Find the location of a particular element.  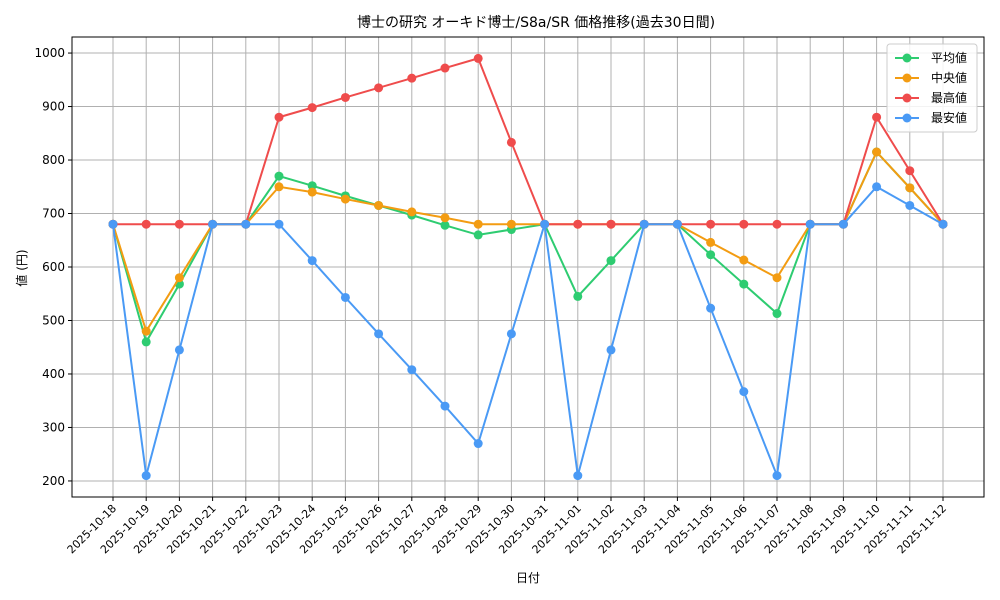

y-axis: 200 300 400 500 600 700 800 900 1000 is located at coordinates (53, 267).